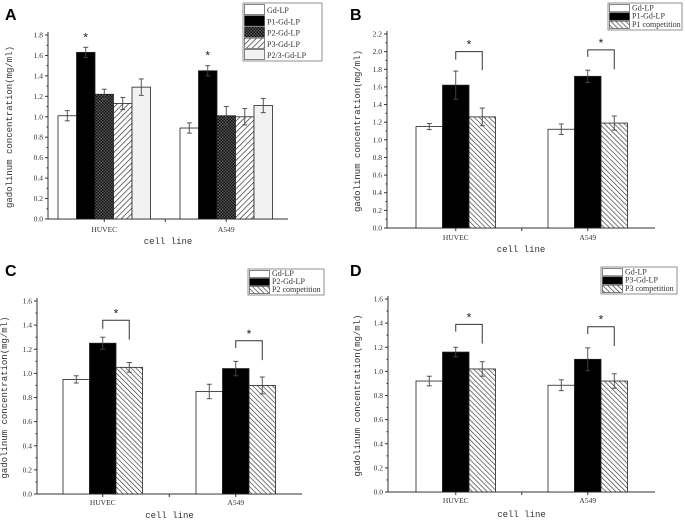 This screenshot has width=685, height=522. I want to click on x-tick-label: HUVEC, so click(104, 229).